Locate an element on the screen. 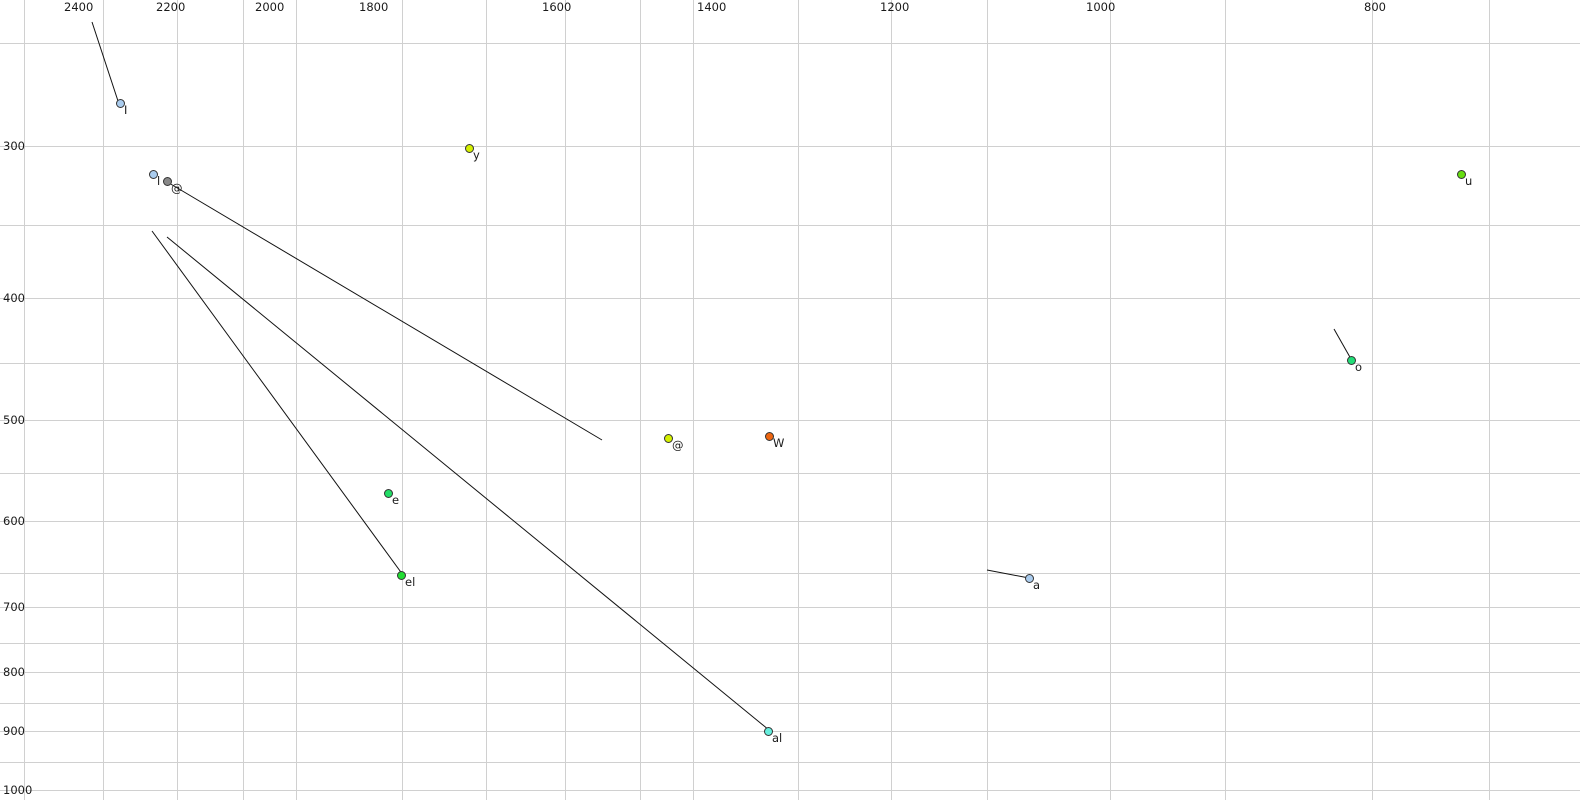  data-point-label: W is located at coordinates (779, 443).